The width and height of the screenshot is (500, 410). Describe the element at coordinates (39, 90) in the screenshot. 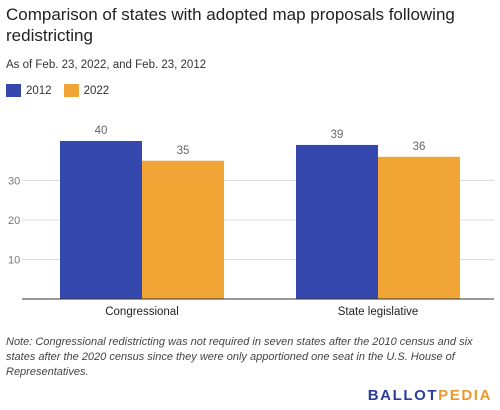

I see `legend-label-2012: 2012` at that location.